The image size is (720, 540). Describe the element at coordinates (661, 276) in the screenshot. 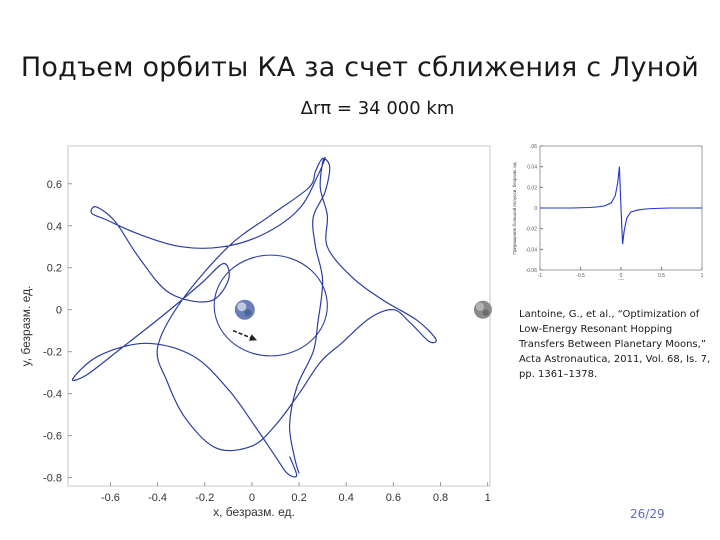

I see `inset-x-tick-label: 0.5` at that location.